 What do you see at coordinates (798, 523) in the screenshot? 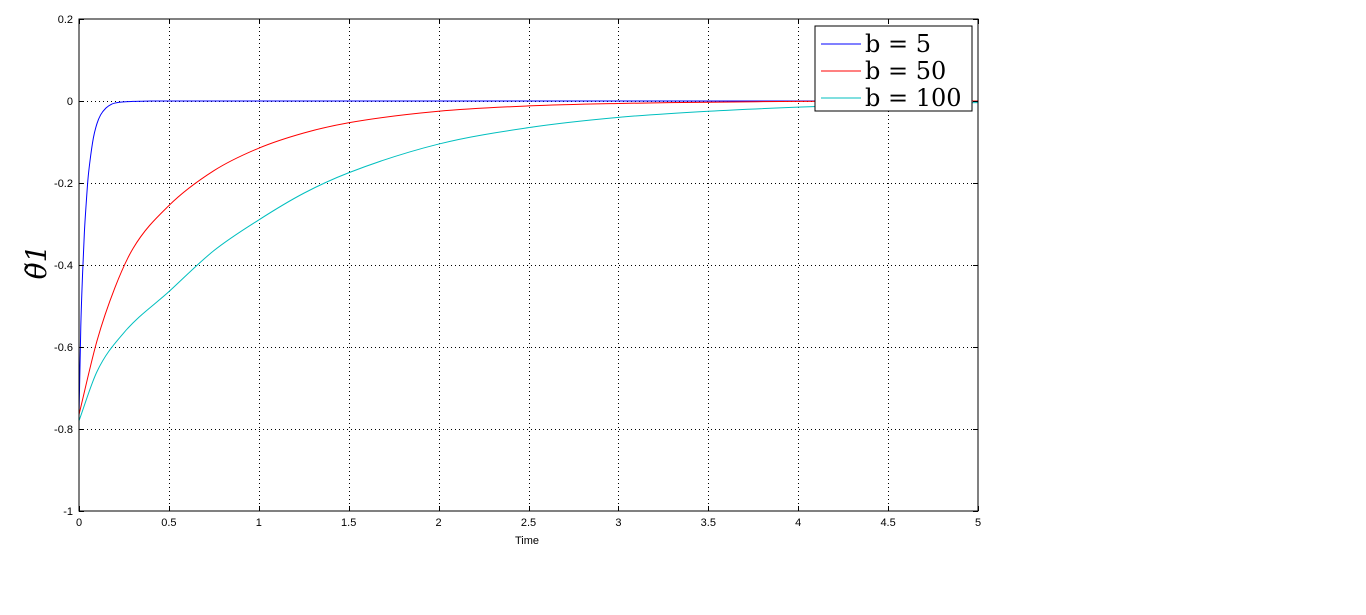
I see `x-tick-label: 4` at bounding box center [798, 523].